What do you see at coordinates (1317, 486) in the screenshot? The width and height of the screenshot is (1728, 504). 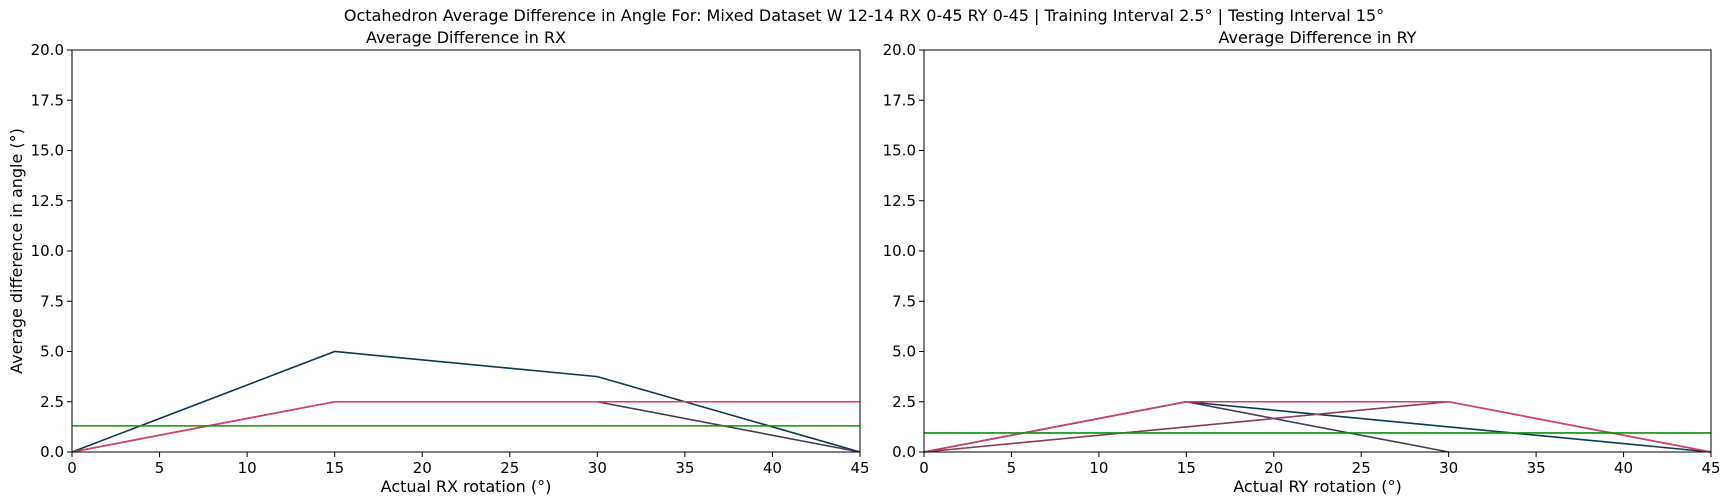 I see `x-axis-label: Actual RY rotation (°)` at bounding box center [1317, 486].